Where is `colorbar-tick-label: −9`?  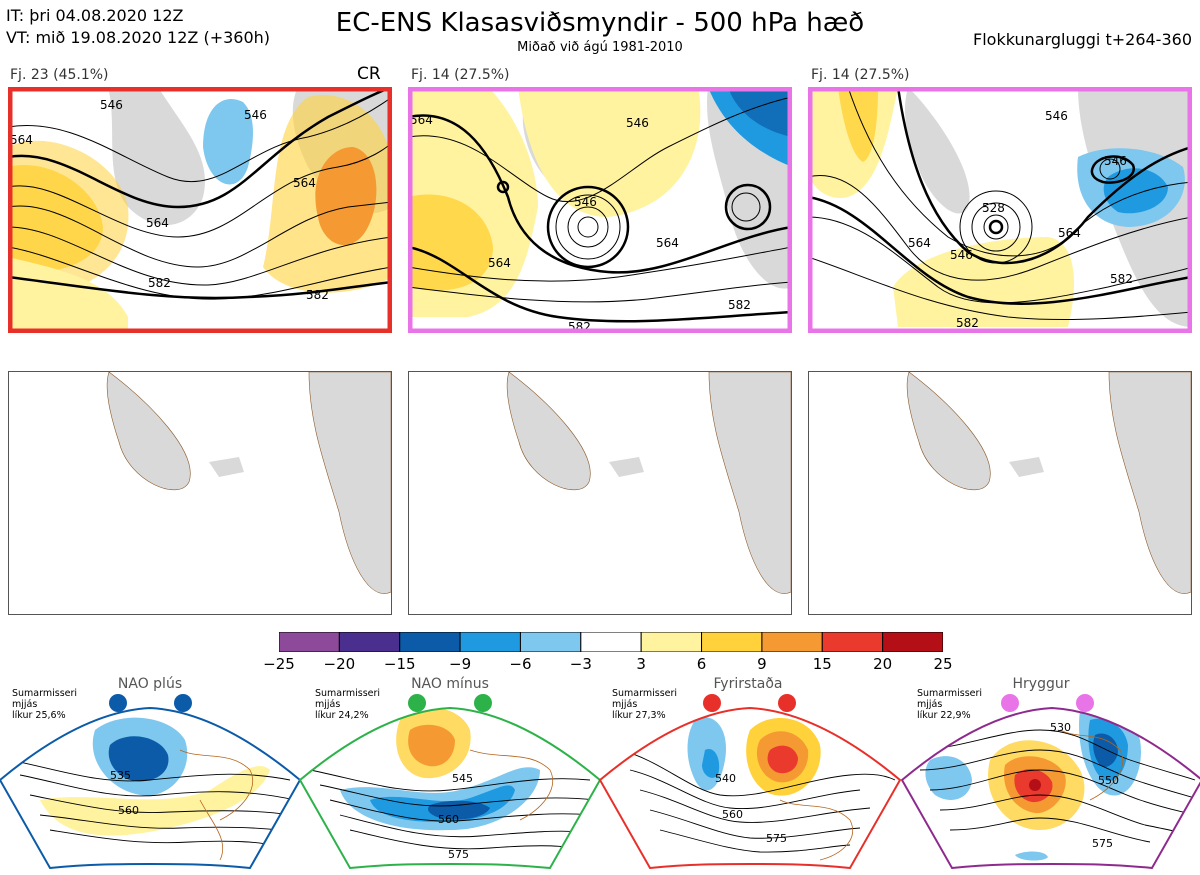 colorbar-tick-label: −9 is located at coordinates (460, 664).